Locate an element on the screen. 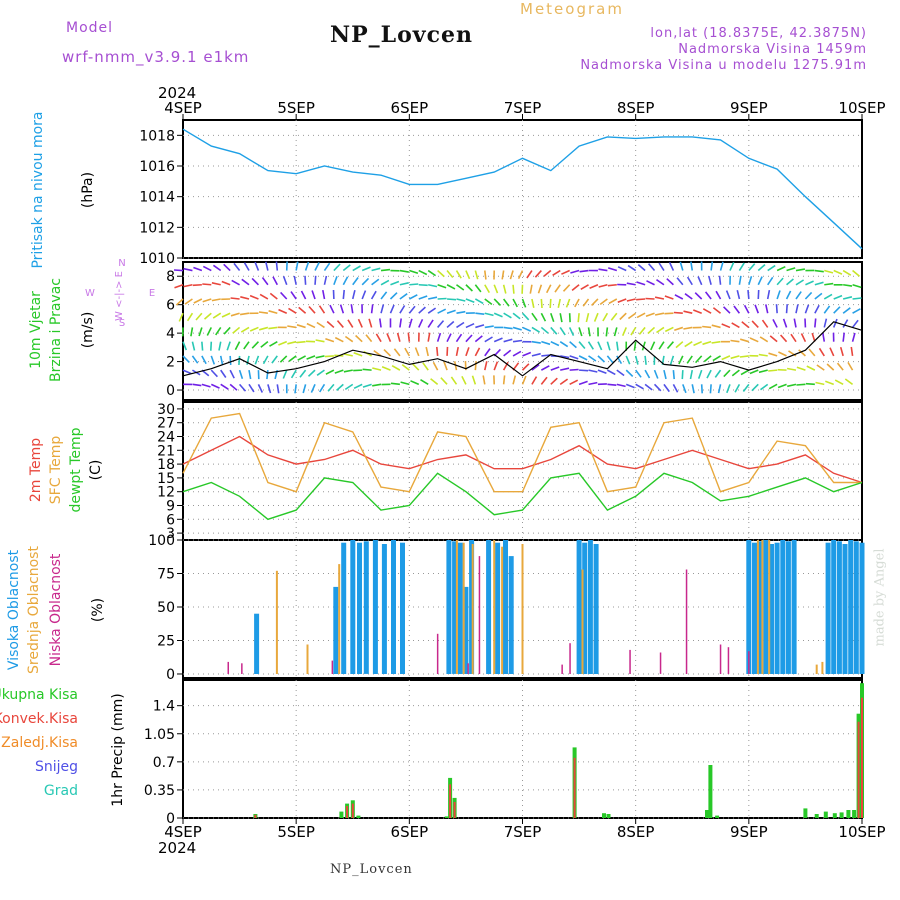 The image size is (900, 900). meteogram-label: Meteogram is located at coordinates (572, 9).